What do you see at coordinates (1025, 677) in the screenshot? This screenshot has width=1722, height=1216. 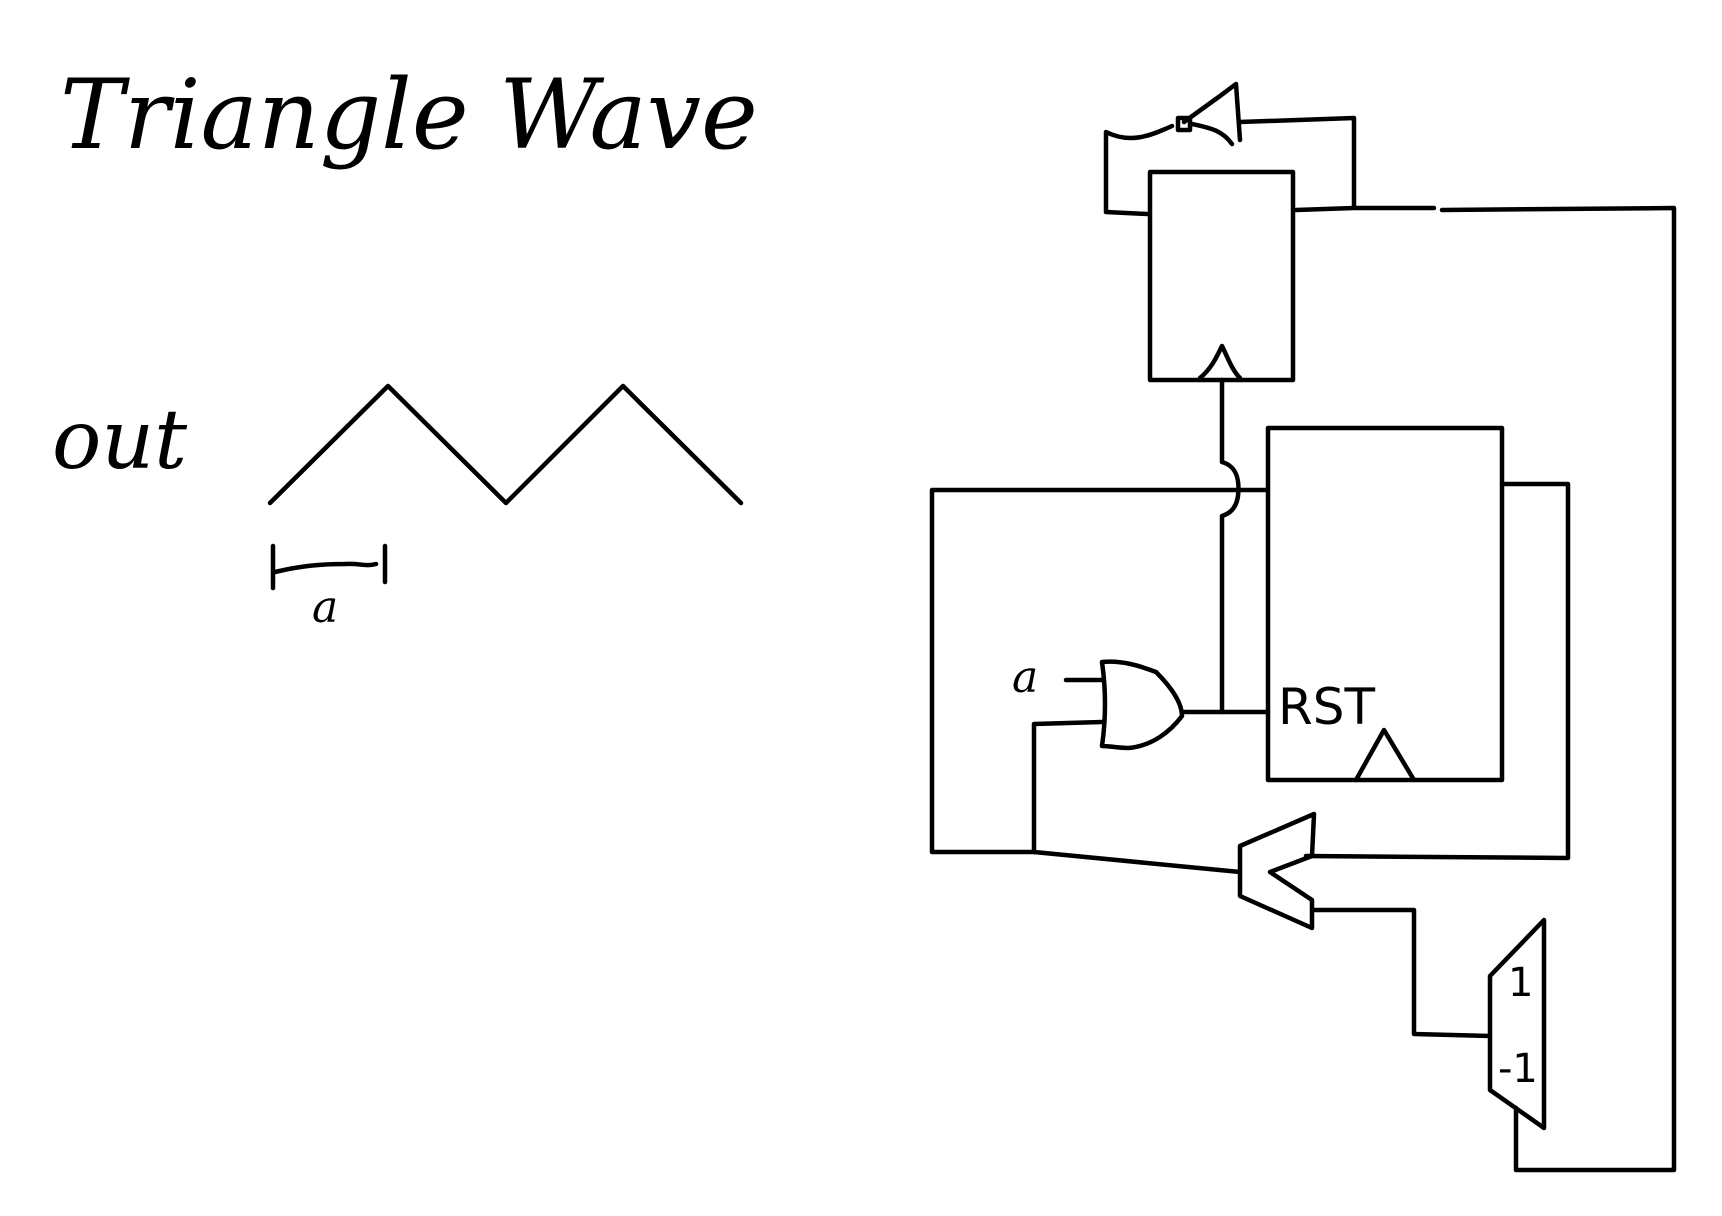 I see `gate-input-label: a` at bounding box center [1025, 677].